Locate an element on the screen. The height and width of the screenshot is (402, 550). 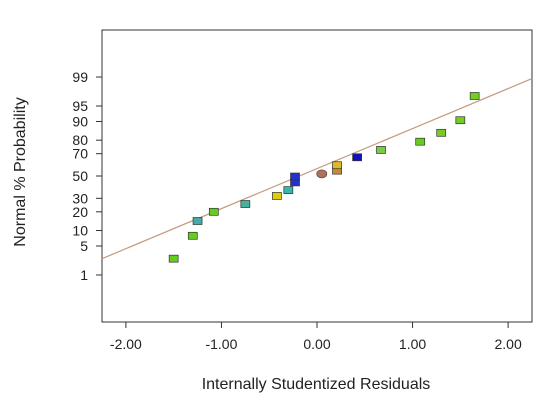
x-tick-label: 0.00 is located at coordinates (316, 344).